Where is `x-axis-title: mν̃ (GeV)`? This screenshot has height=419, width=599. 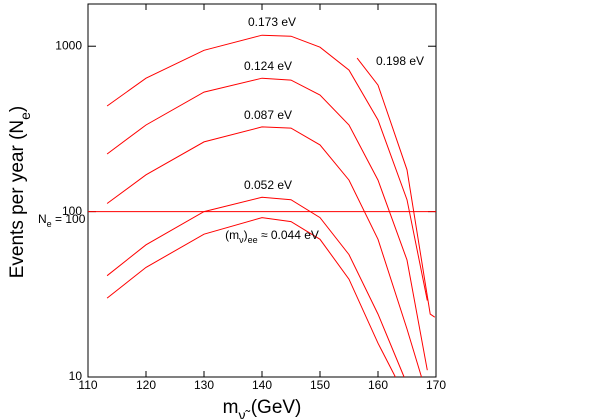 x-axis-title: mν̃ (GeV) is located at coordinates (262, 408).